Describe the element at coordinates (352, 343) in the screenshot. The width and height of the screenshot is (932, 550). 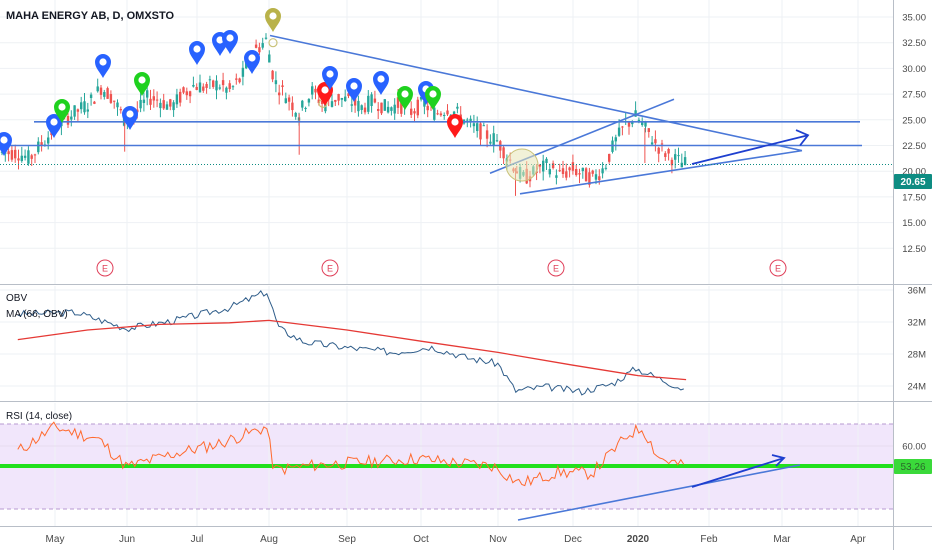
I see `obv-lines` at that location.